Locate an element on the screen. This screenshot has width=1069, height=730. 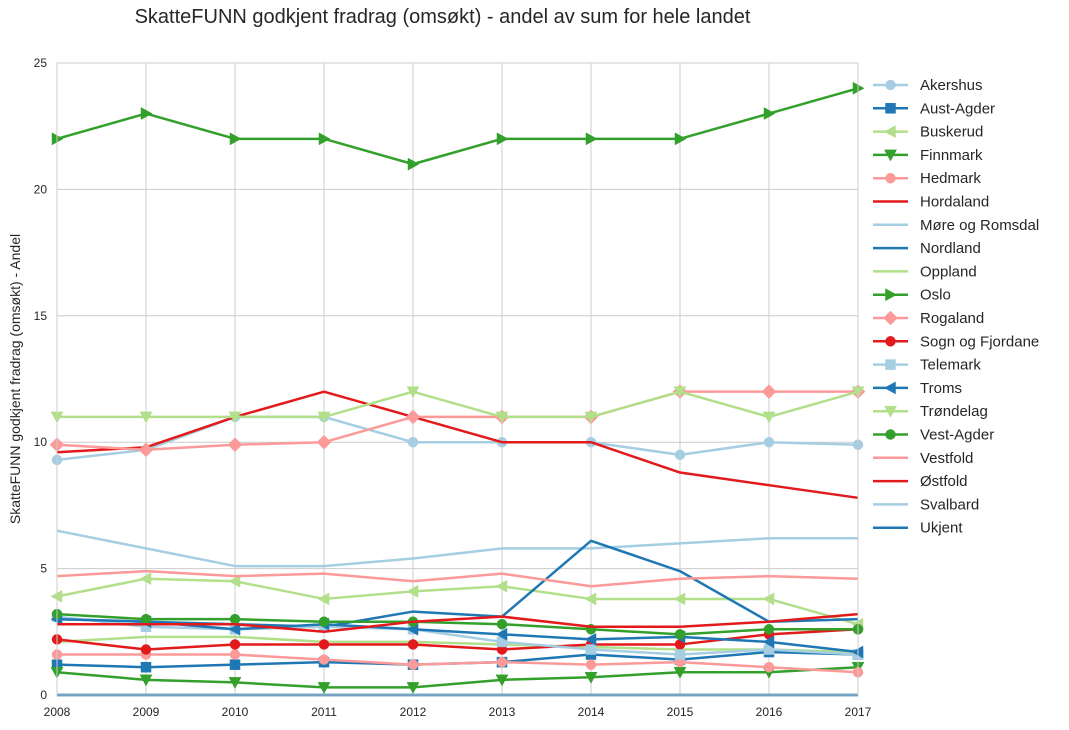
legend-label: Trøndelag is located at coordinates (954, 411).